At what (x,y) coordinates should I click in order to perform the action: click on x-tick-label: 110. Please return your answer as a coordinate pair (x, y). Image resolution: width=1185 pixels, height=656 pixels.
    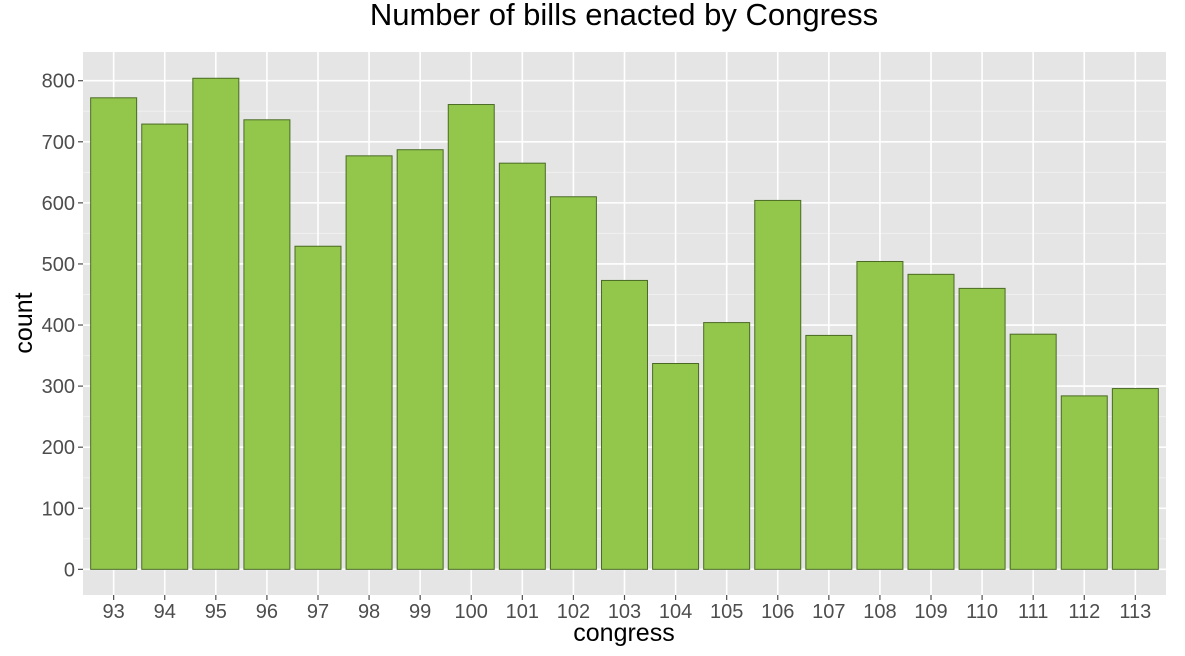
    Looking at the image, I should click on (982, 612).